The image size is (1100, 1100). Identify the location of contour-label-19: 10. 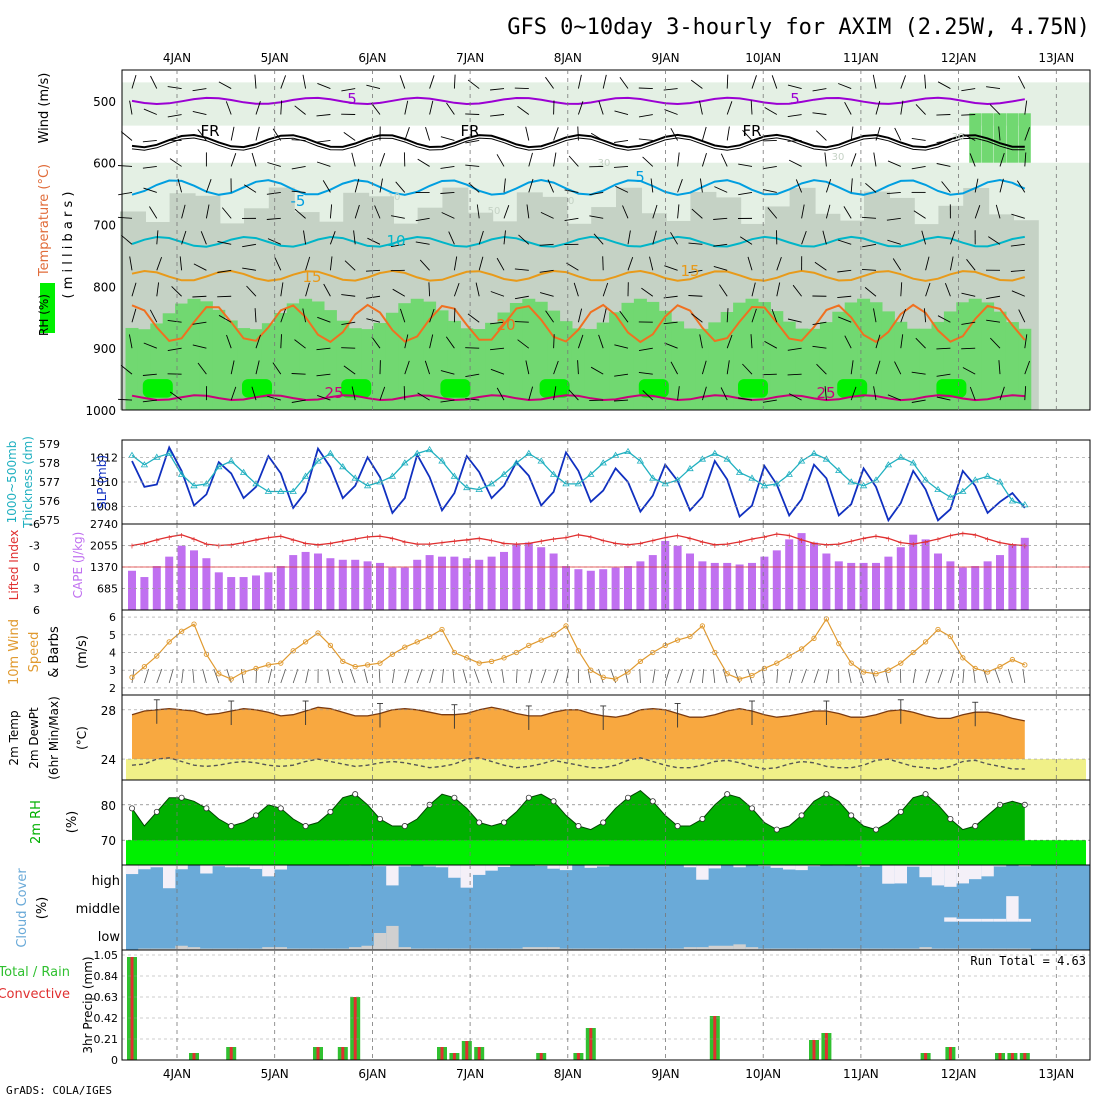
(600, 287).